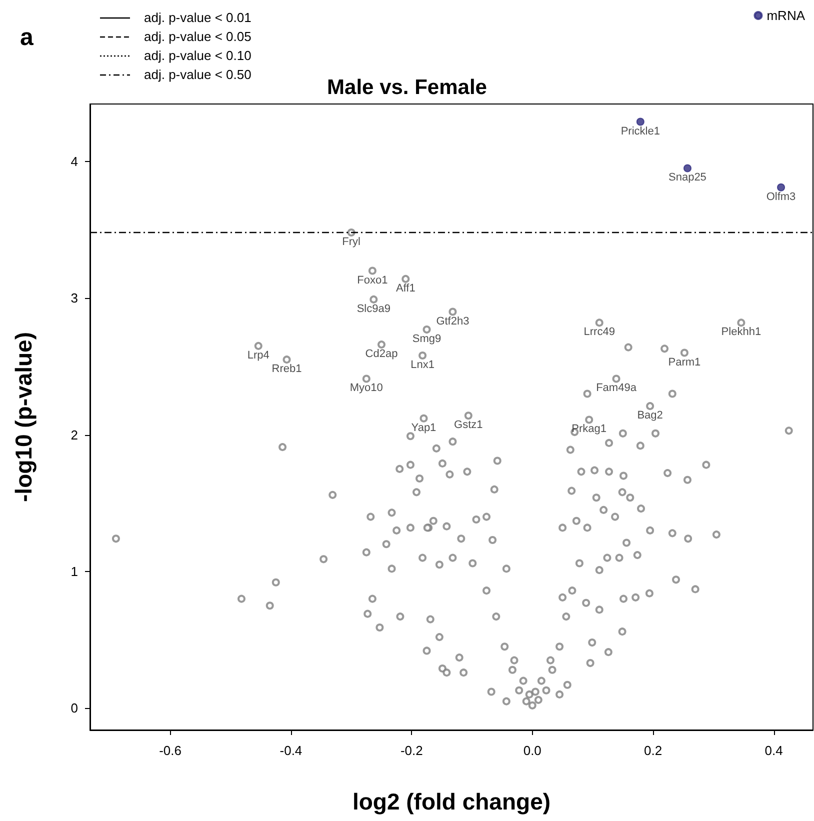  Describe the element at coordinates (258, 355) in the screenshot. I see `annotation: Lrp4` at that location.